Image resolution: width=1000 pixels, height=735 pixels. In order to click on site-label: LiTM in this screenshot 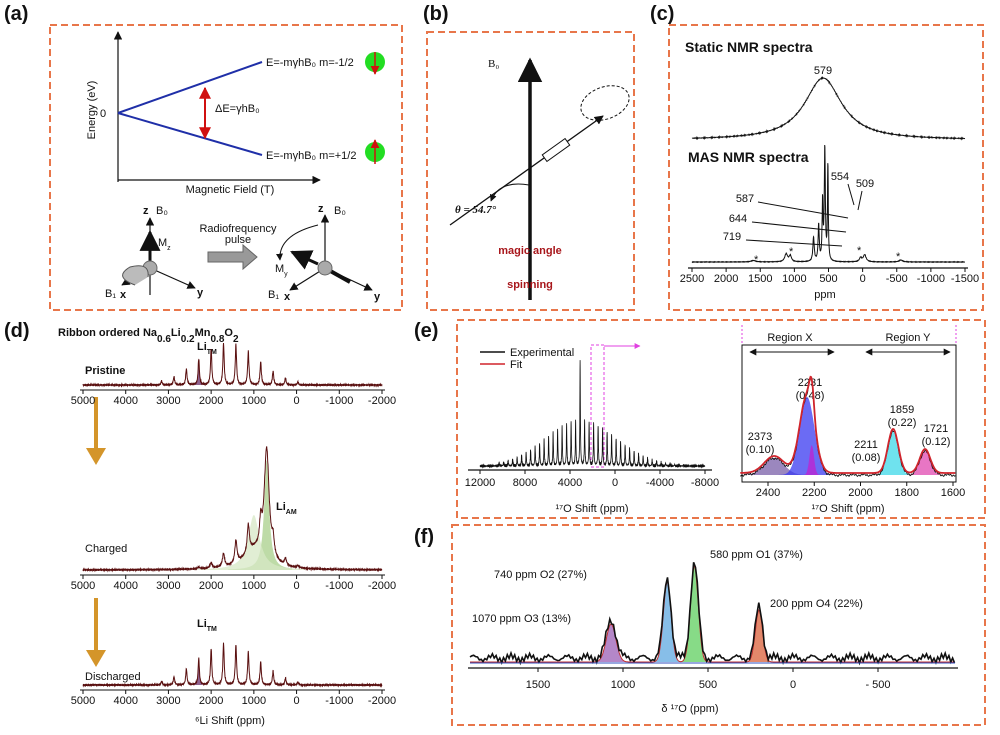, I will do `click(207, 625)`.